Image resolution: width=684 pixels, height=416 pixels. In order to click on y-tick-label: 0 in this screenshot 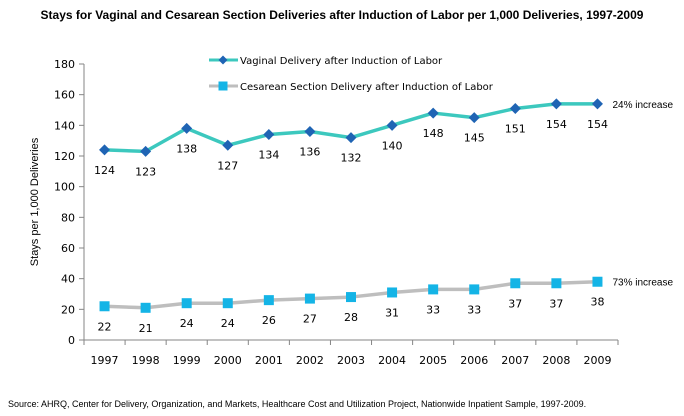, I will do `click(71, 340)`.